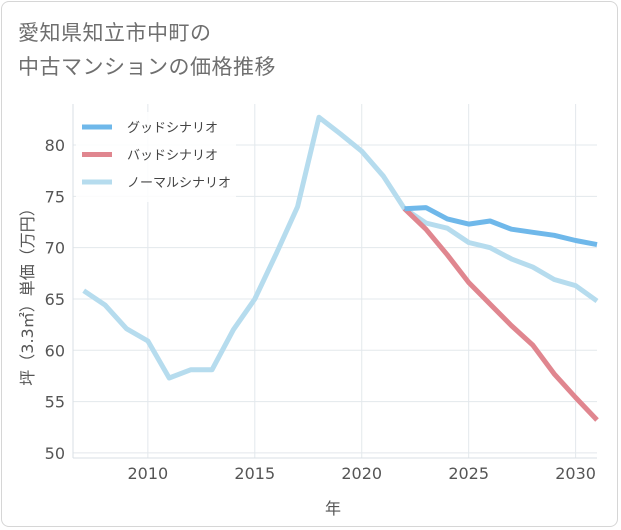 This screenshot has width=621, height=530. What do you see at coordinates (147, 473) in the screenshot?
I see `x-tick-label: 2010` at bounding box center [147, 473].